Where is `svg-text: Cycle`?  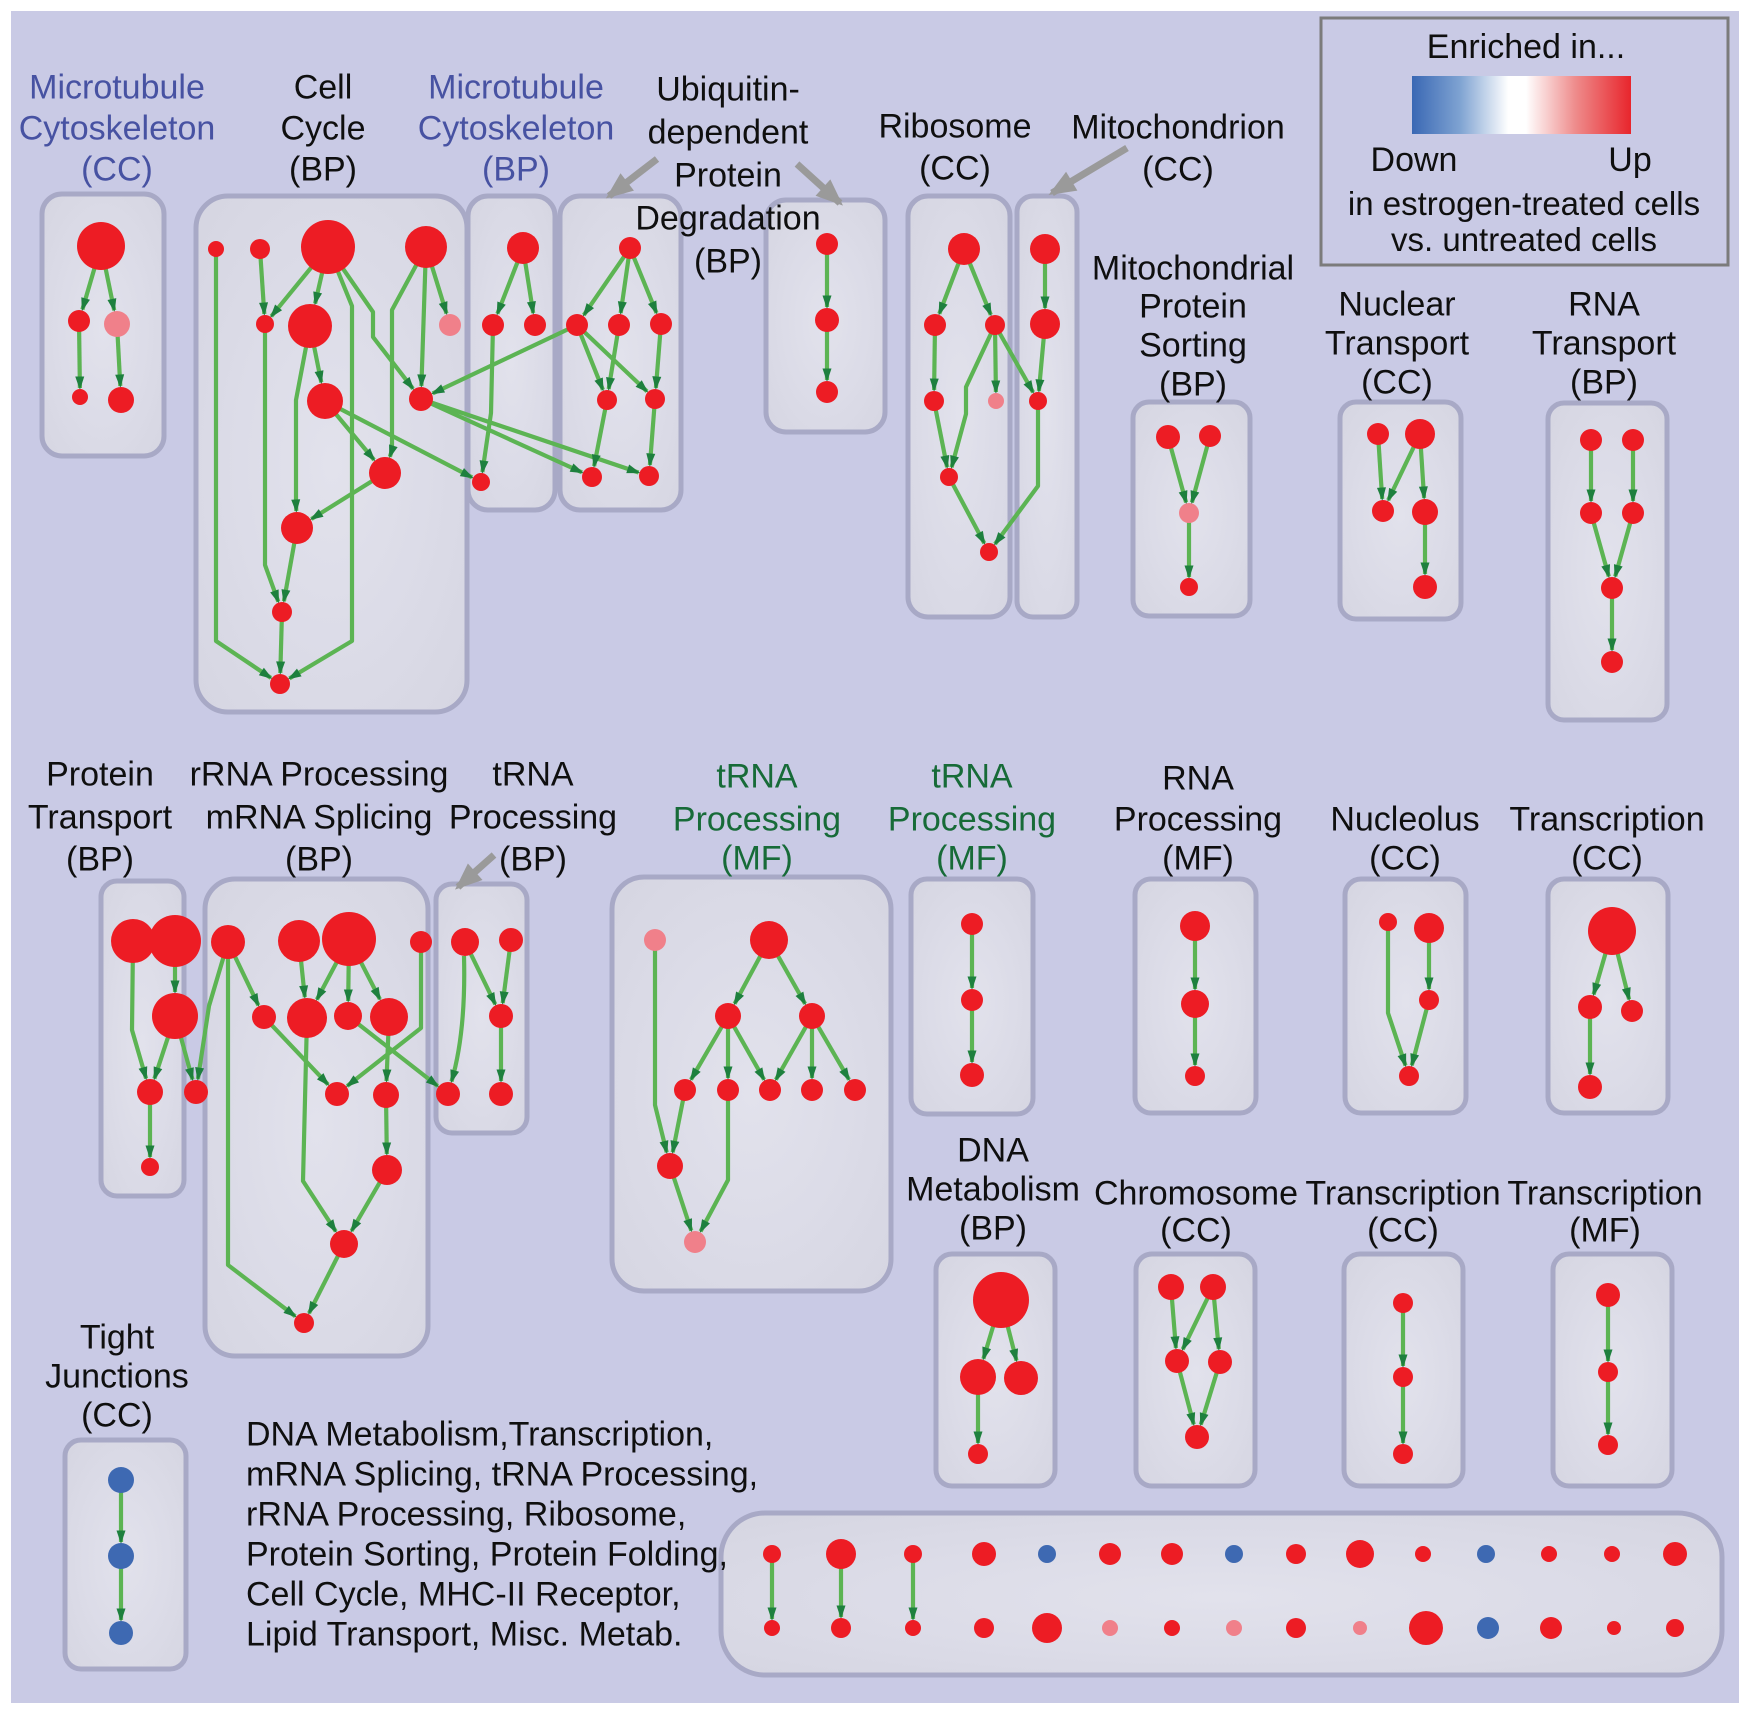 svg-text: Cycle is located at coordinates (322, 129).